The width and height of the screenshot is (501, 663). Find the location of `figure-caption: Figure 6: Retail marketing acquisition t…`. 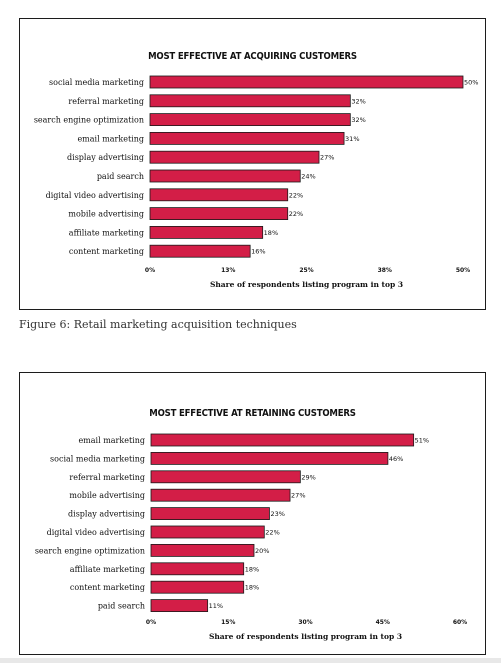

figure-caption: Figure 6: Retail marketing acquisition t… is located at coordinates (158, 324).